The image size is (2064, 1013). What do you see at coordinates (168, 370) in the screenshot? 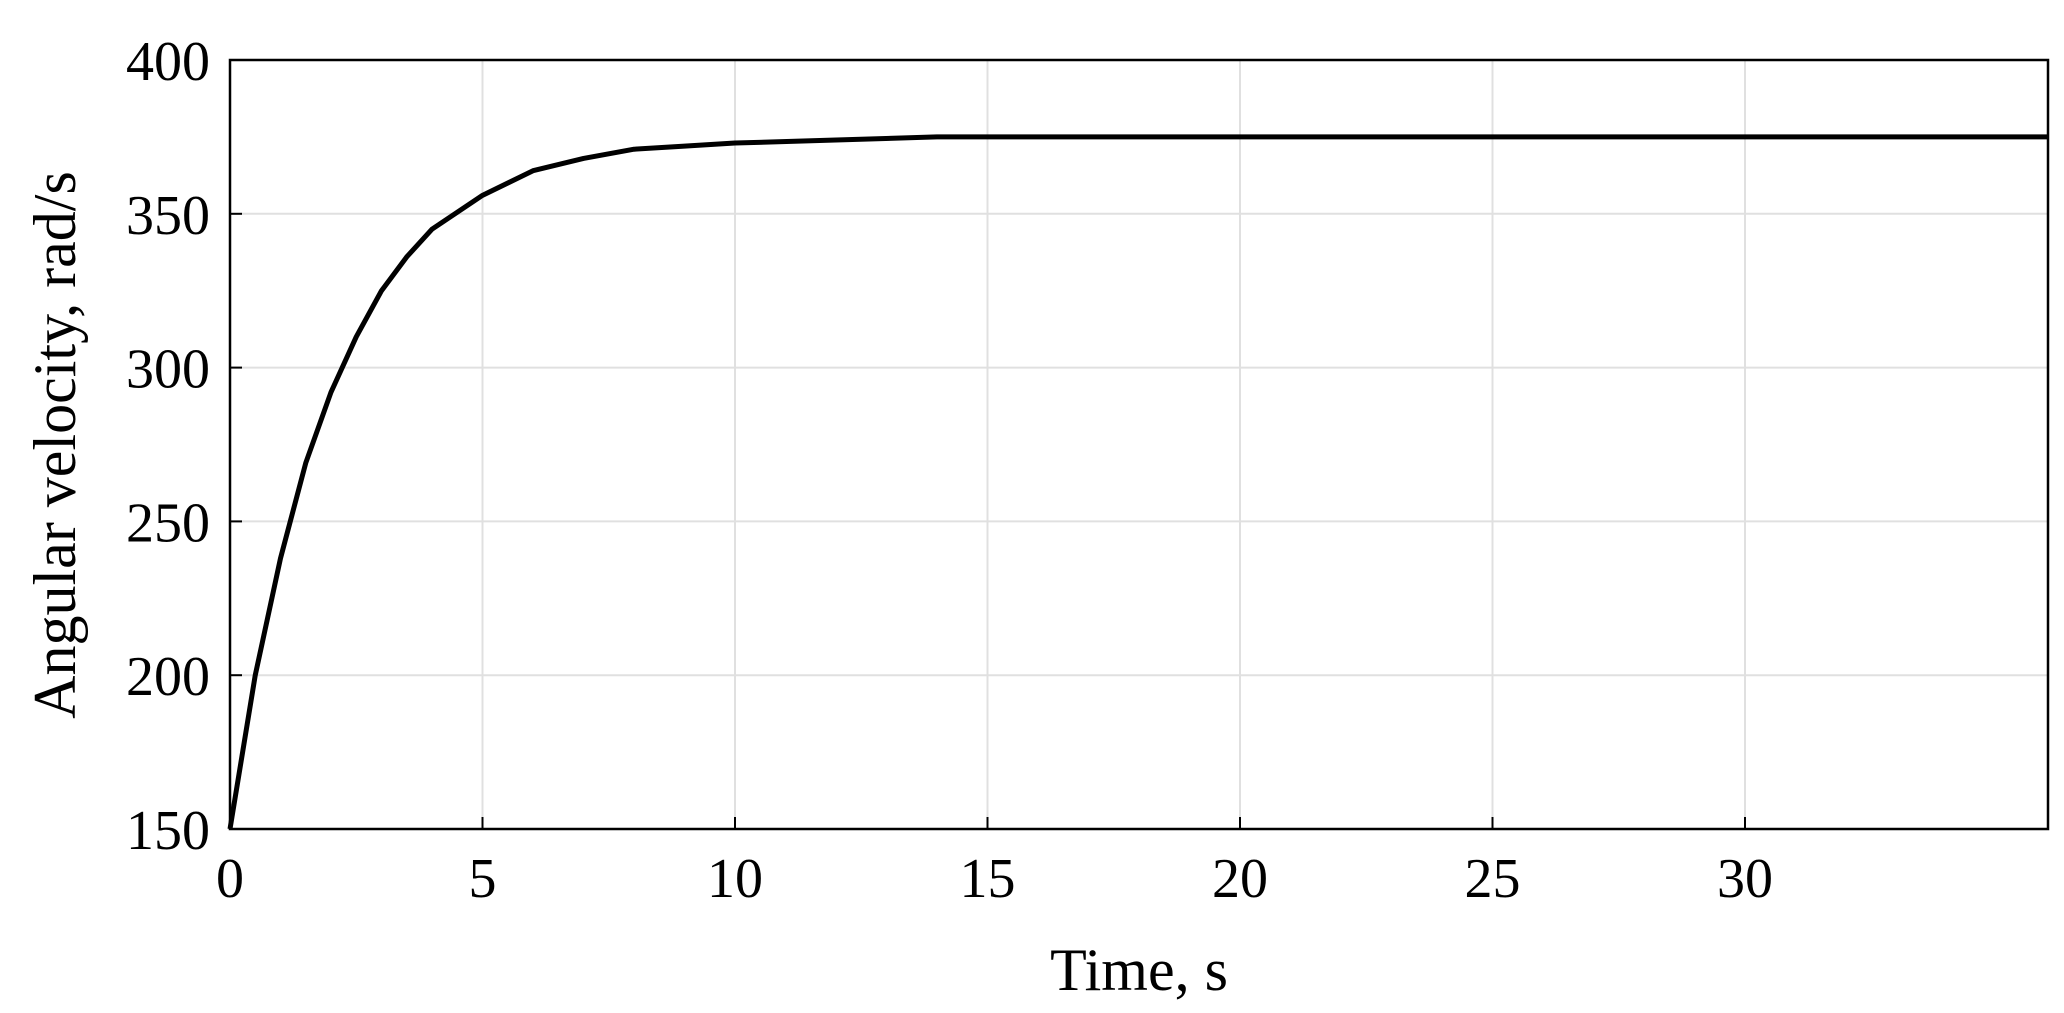
I see `y-tick-label: 300` at bounding box center [168, 370].